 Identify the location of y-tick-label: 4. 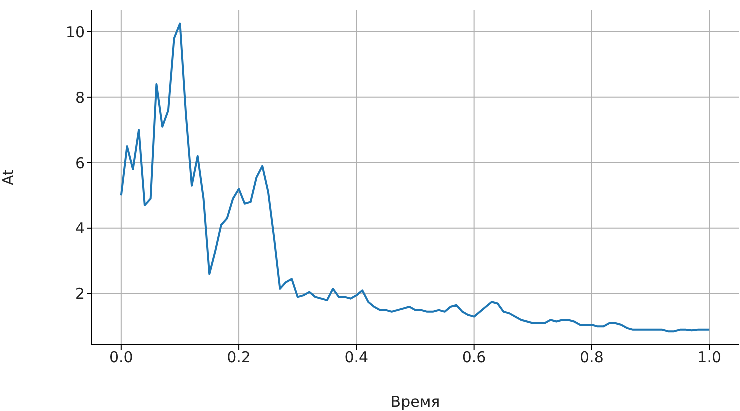
(80, 229).